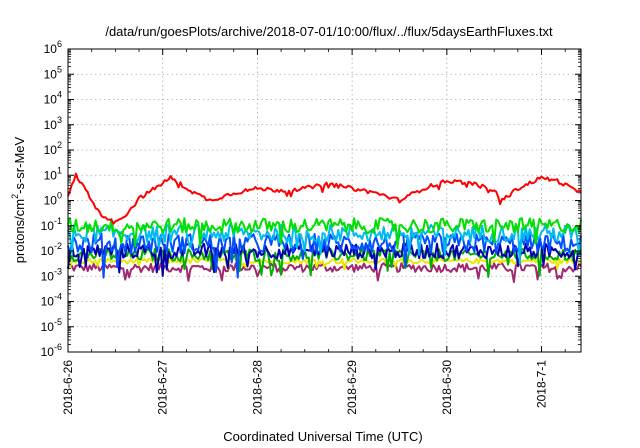 This screenshot has height=448, width=640. What do you see at coordinates (51, 249) in the screenshot?
I see `y-tick-label: 10⁻²` at bounding box center [51, 249].